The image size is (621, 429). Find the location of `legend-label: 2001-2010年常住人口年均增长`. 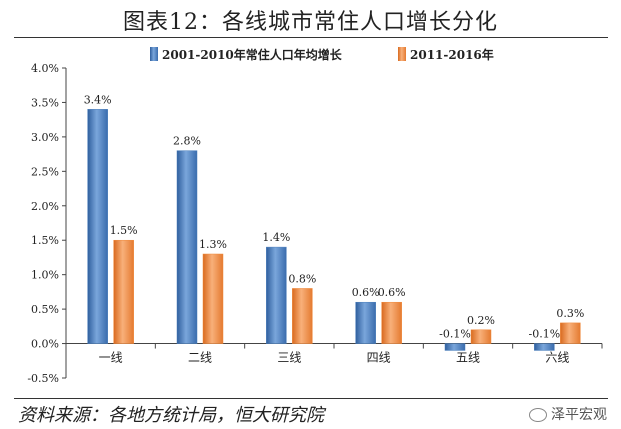

legend-label: 2001-2010年常住人口年均增长 is located at coordinates (252, 54).